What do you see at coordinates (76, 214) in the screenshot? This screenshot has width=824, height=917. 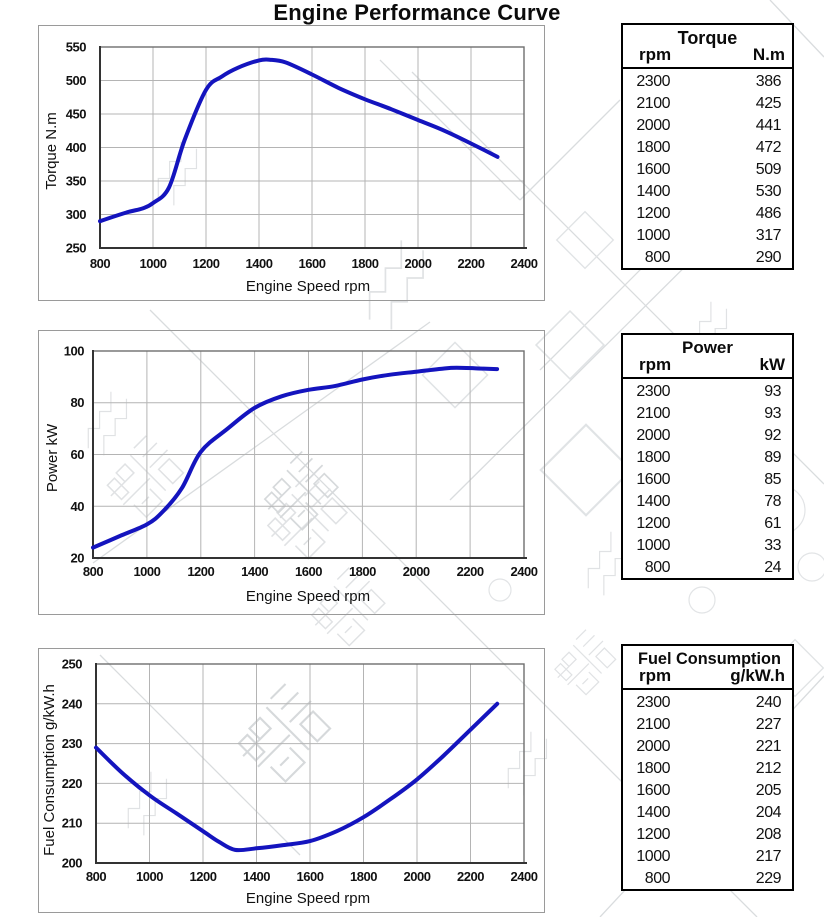 I see `svg-text: 300` at bounding box center [76, 214].